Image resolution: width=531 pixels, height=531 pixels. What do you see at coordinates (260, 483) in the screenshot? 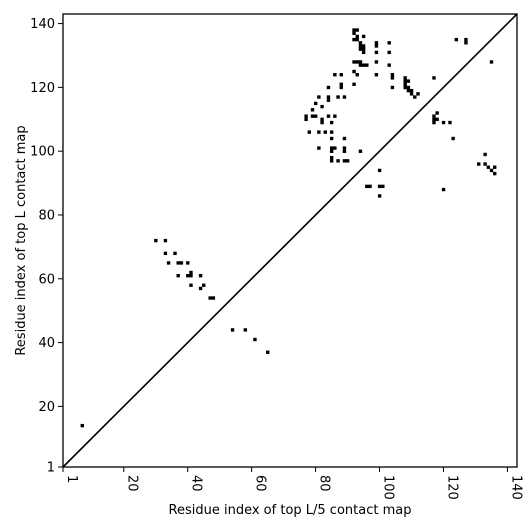
I see `x-tick-label: 60` at bounding box center [260, 483].